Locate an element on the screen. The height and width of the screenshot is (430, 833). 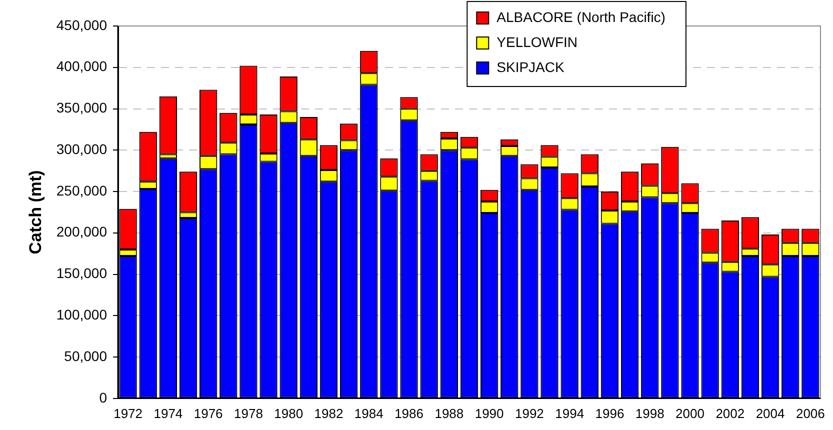
legend-label: YELLOWFIN is located at coordinates (537, 42).